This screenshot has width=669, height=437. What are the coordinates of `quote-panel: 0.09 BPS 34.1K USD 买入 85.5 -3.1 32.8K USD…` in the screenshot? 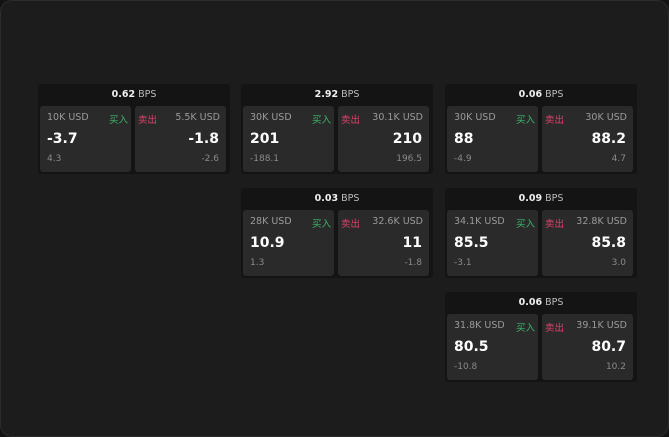 It's located at (541, 233).